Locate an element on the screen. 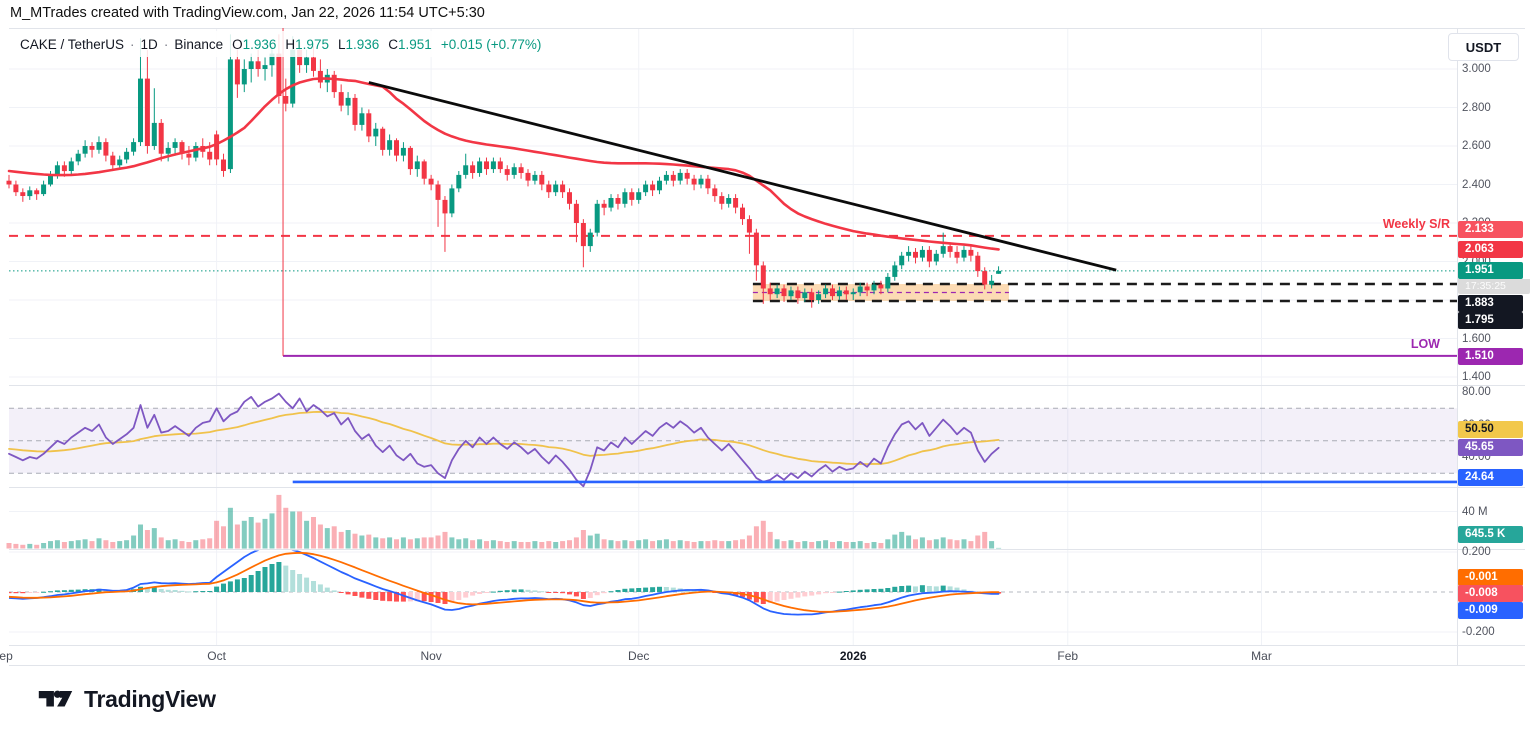  price-scale-tick: 40 M is located at coordinates (1475, 511).